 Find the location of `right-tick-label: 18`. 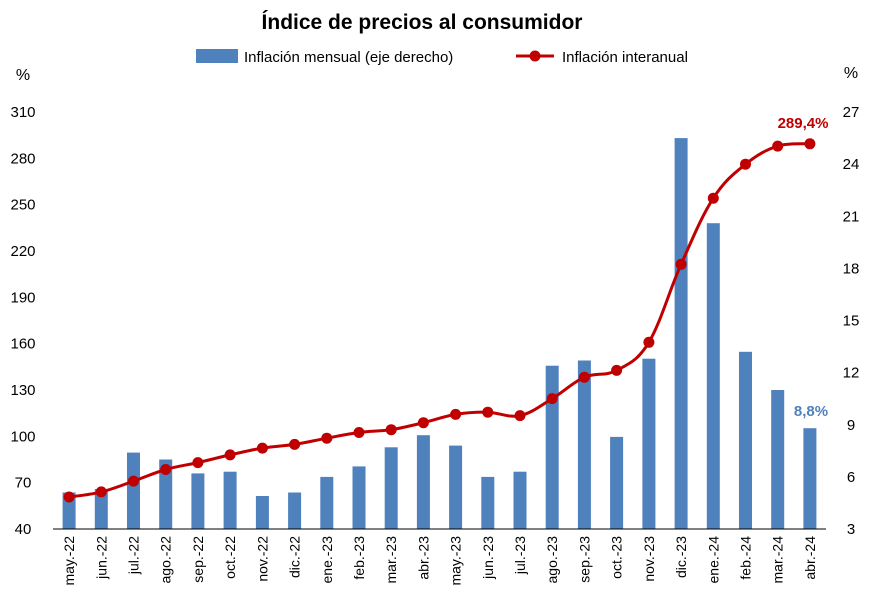

right-tick-label: 18 is located at coordinates (851, 268).